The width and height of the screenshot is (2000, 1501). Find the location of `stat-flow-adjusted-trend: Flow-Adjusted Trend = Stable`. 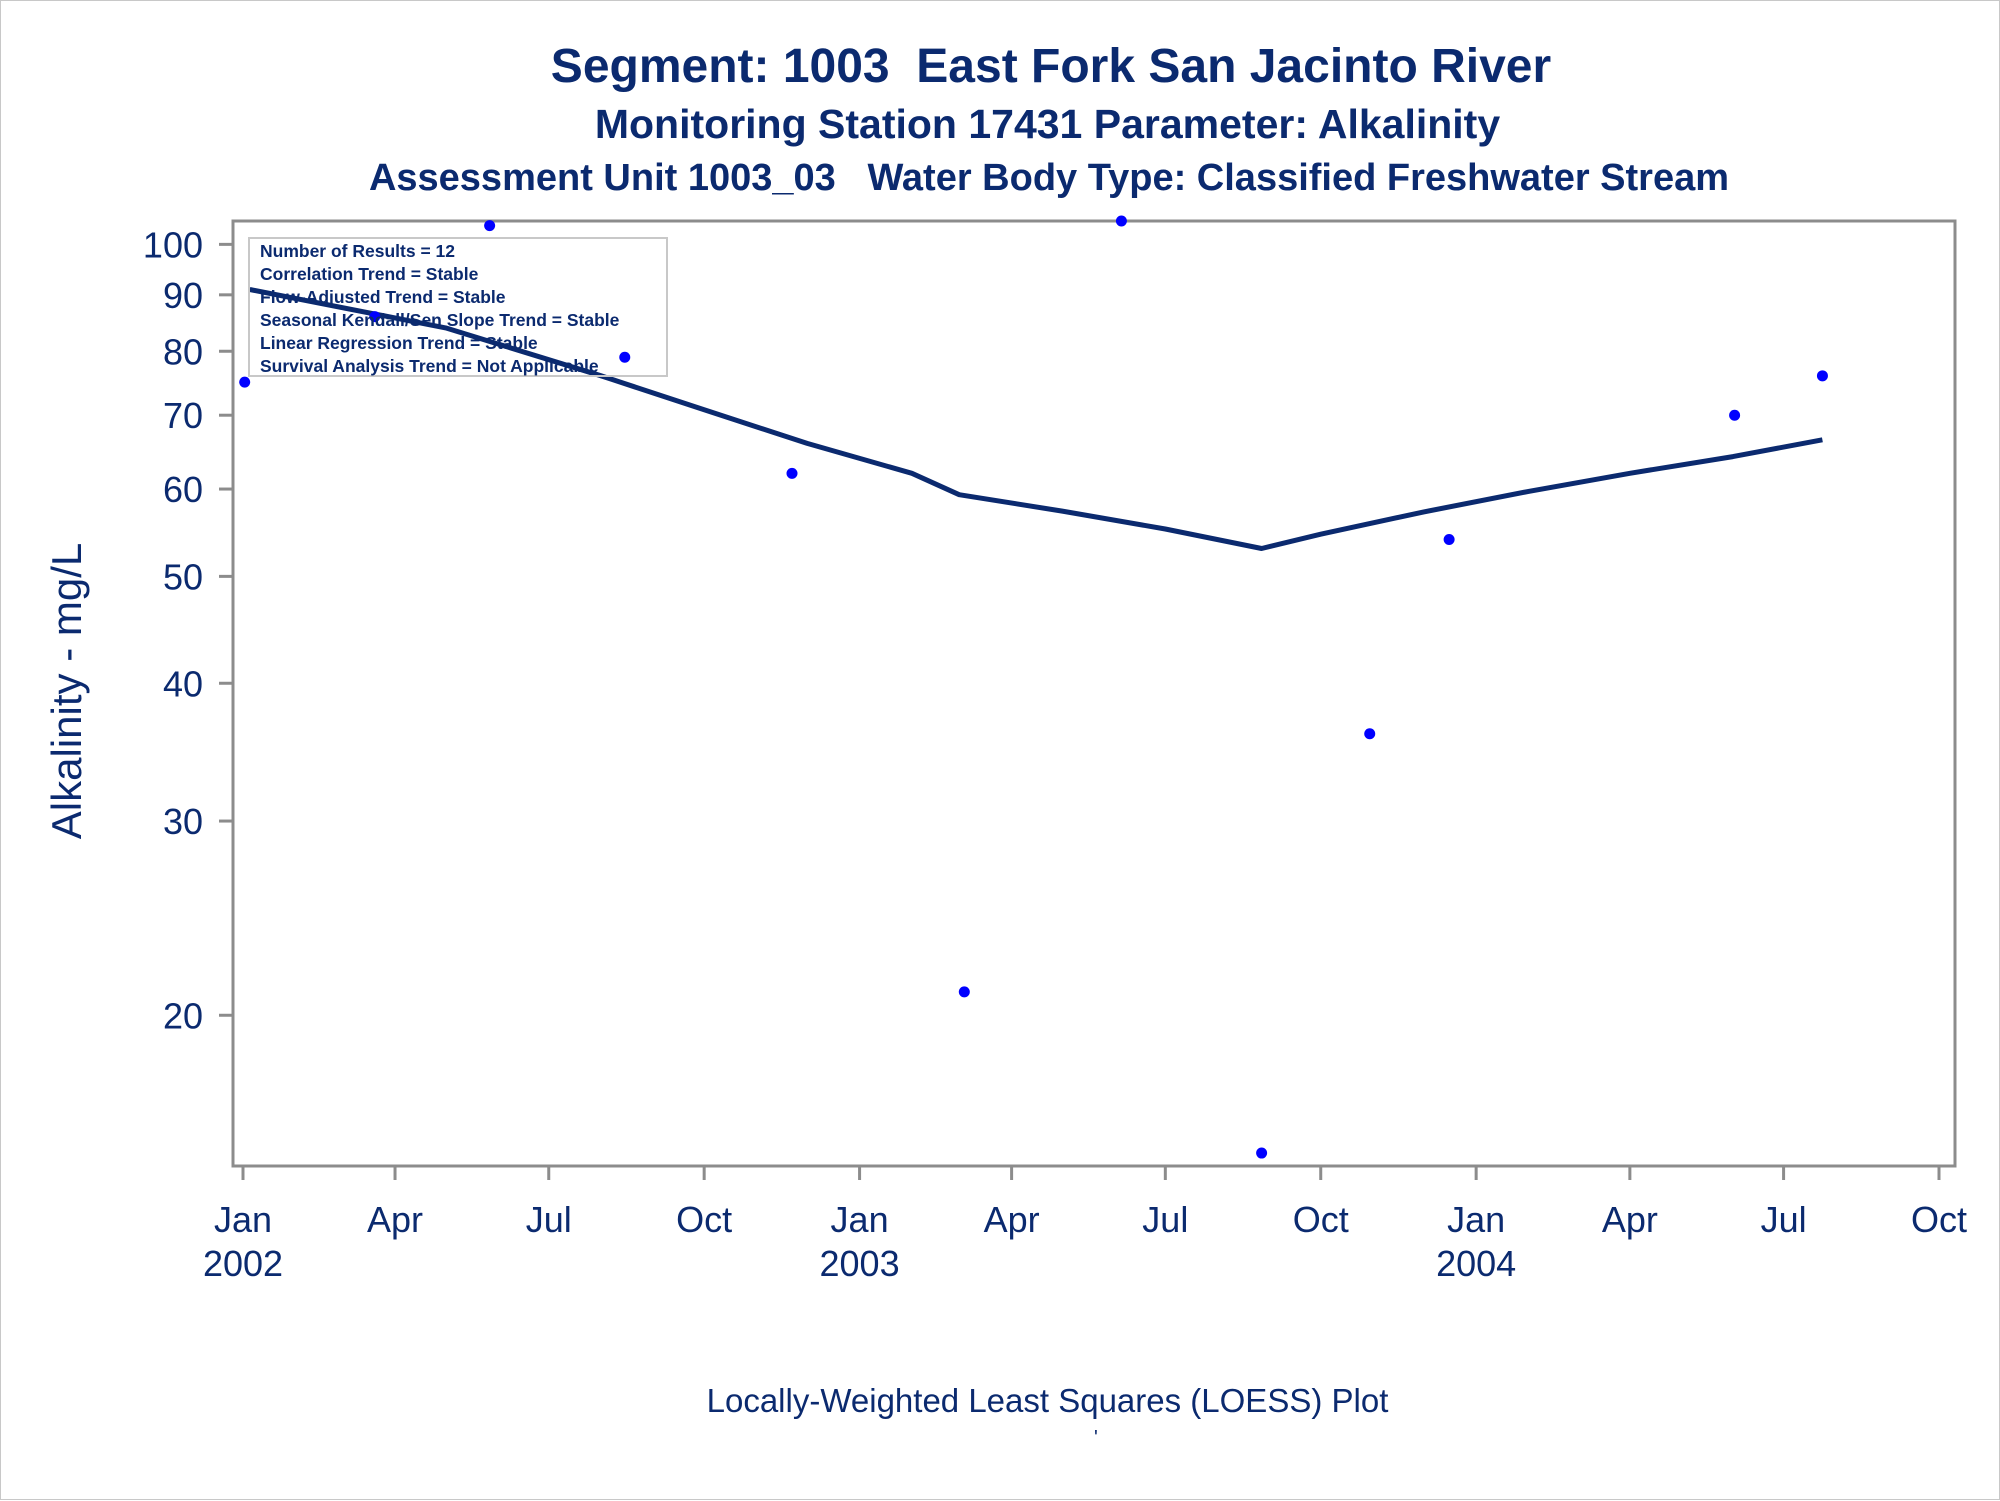

stat-flow-adjusted-trend: Flow-Adjusted Trend = Stable is located at coordinates (383, 297).